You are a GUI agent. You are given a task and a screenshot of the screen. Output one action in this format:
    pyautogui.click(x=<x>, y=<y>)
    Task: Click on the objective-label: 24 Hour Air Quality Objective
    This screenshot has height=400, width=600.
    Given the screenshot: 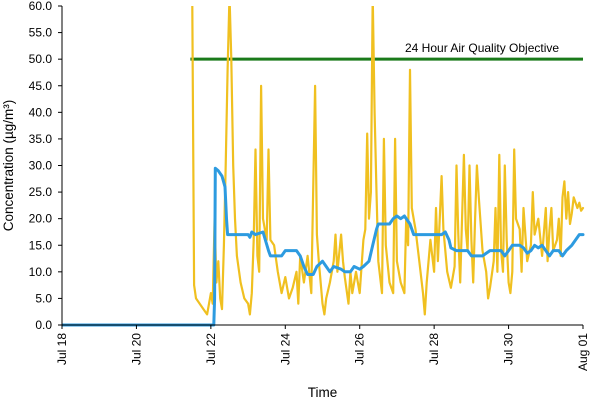 What is the action you would take?
    pyautogui.click(x=482, y=48)
    